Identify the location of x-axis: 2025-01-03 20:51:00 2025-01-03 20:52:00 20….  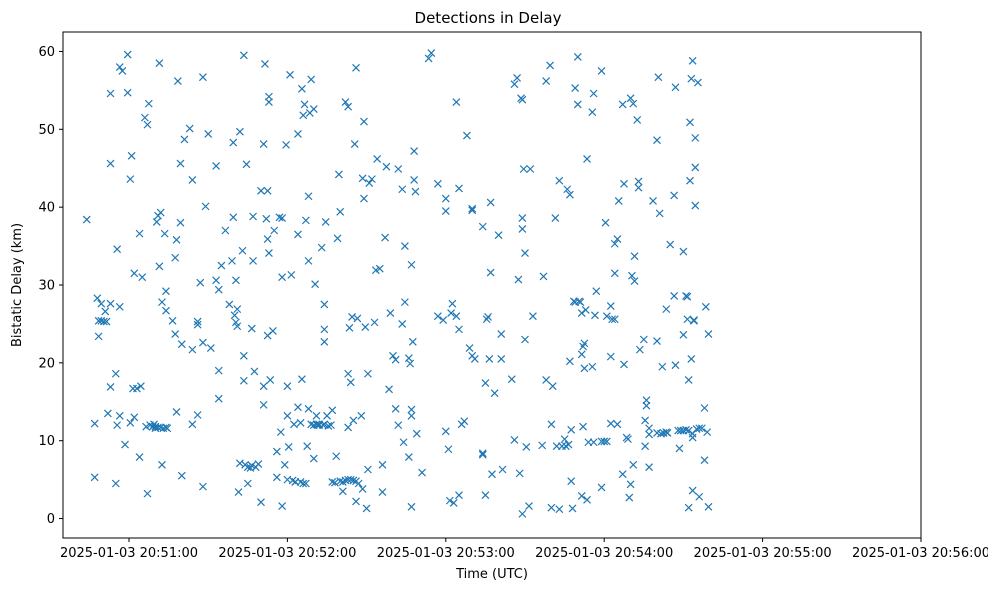
(524, 549).